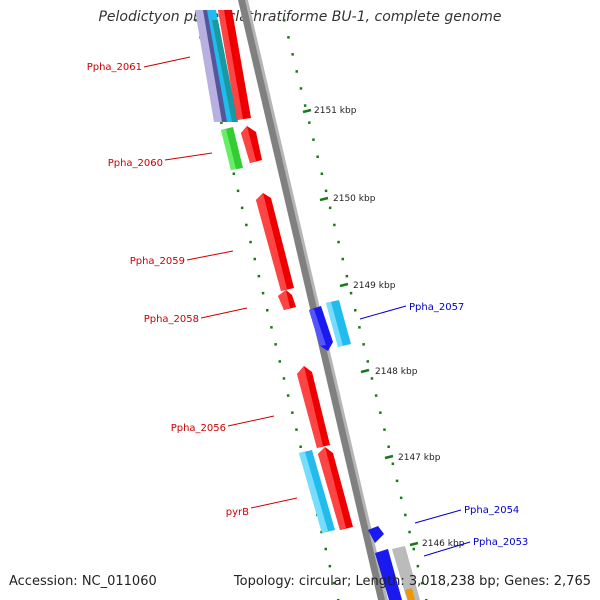 The image size is (600, 600). What do you see at coordinates (354, 199) in the screenshot?
I see `scale-label: 2150 kbp` at bounding box center [354, 199].